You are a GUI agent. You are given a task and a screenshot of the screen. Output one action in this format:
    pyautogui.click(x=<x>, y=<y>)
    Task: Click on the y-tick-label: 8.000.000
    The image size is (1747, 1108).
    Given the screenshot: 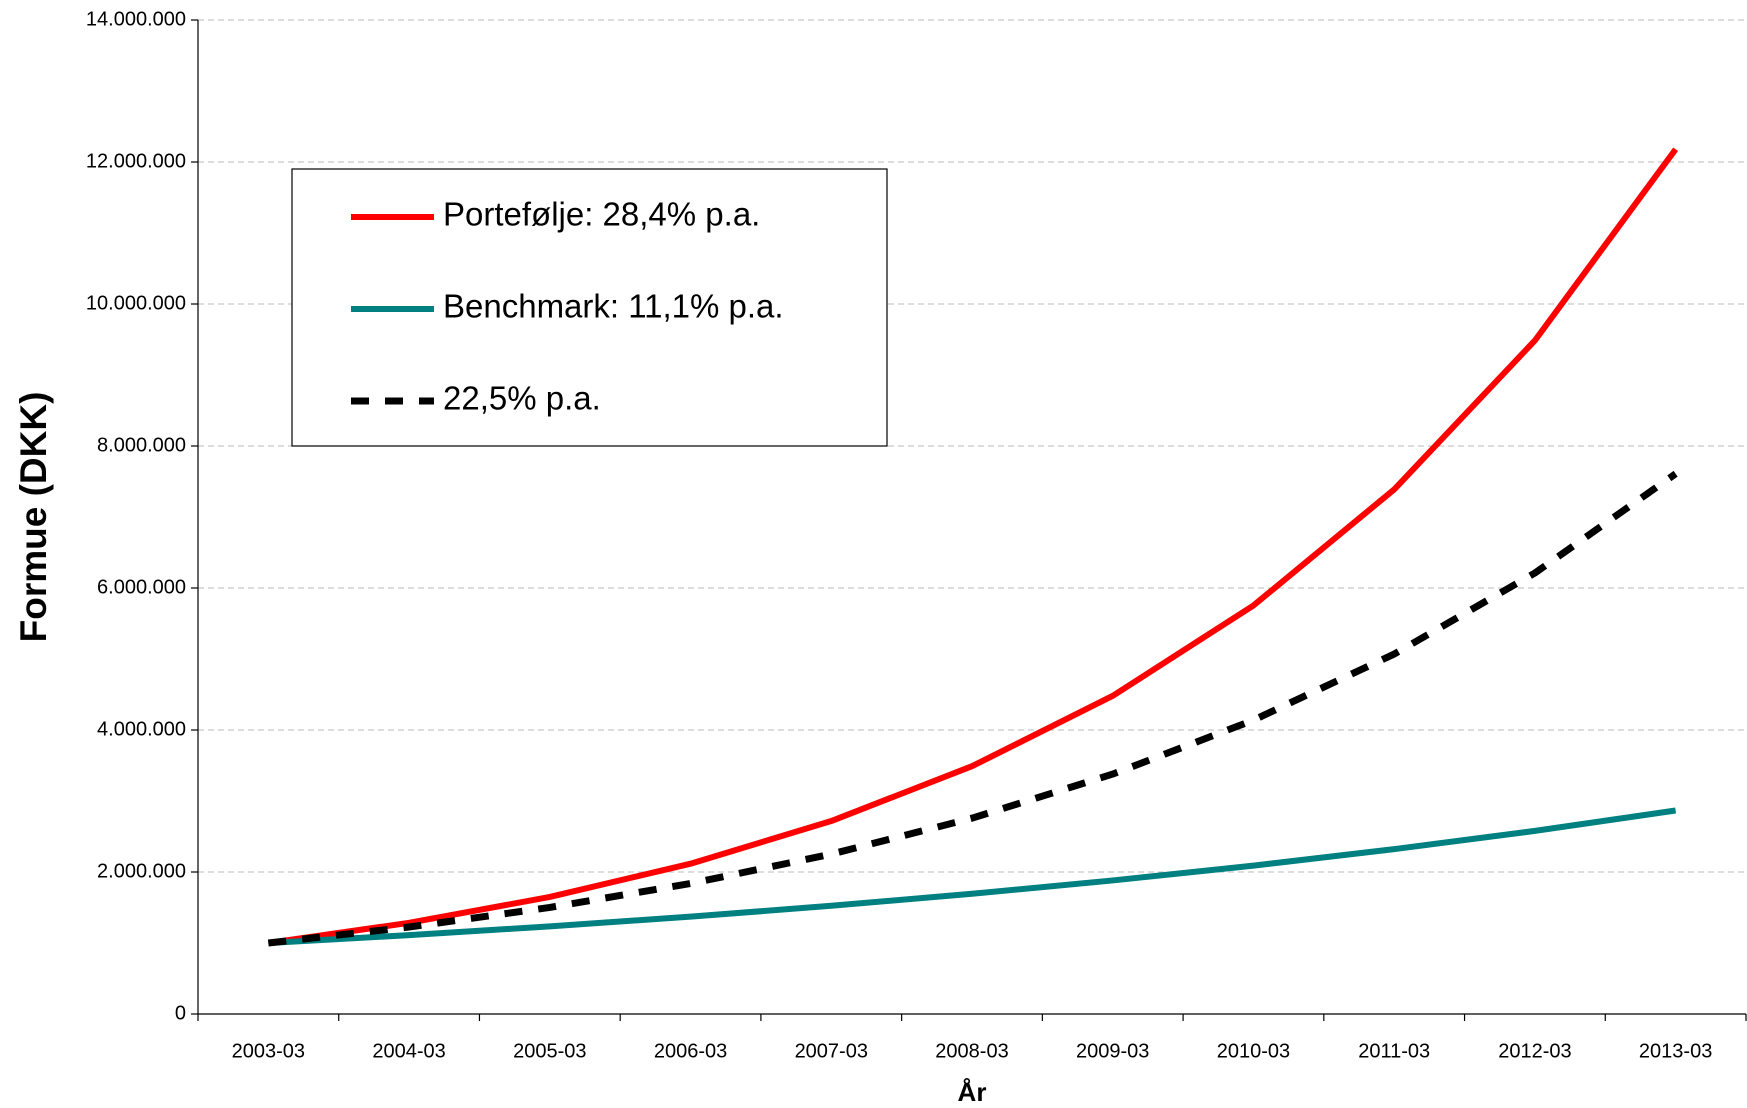 What is the action you would take?
    pyautogui.click(x=141, y=445)
    